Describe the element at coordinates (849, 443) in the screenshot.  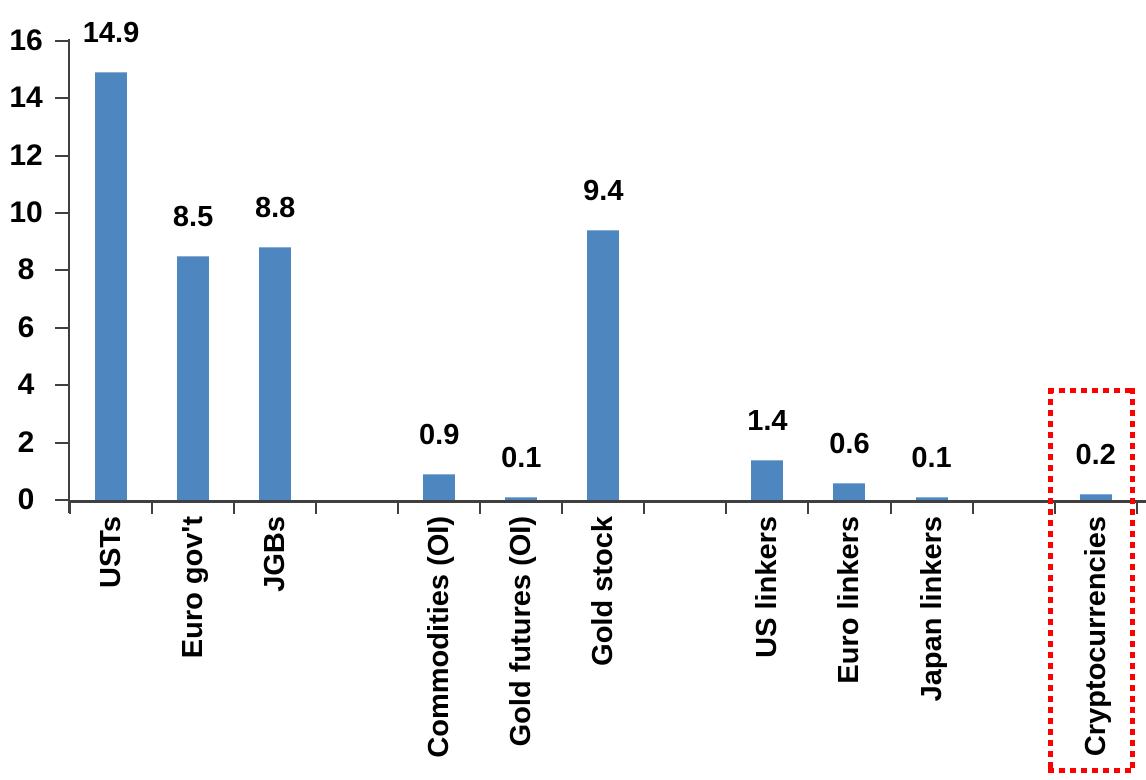
I see `value-label: 0.6` at that location.